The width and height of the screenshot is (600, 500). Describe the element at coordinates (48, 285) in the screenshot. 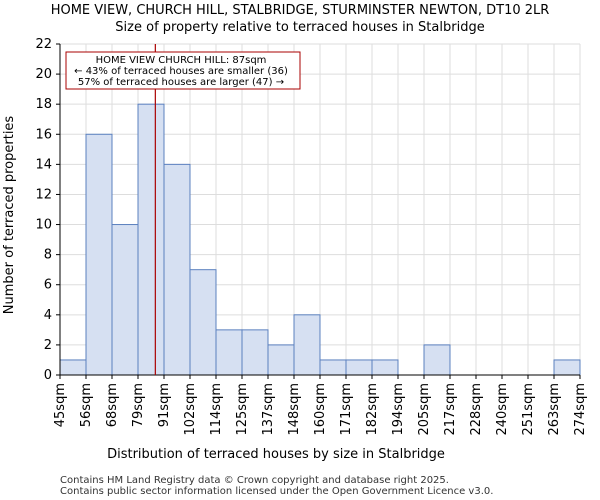

I see `y-tick-label-3: 6` at that location.